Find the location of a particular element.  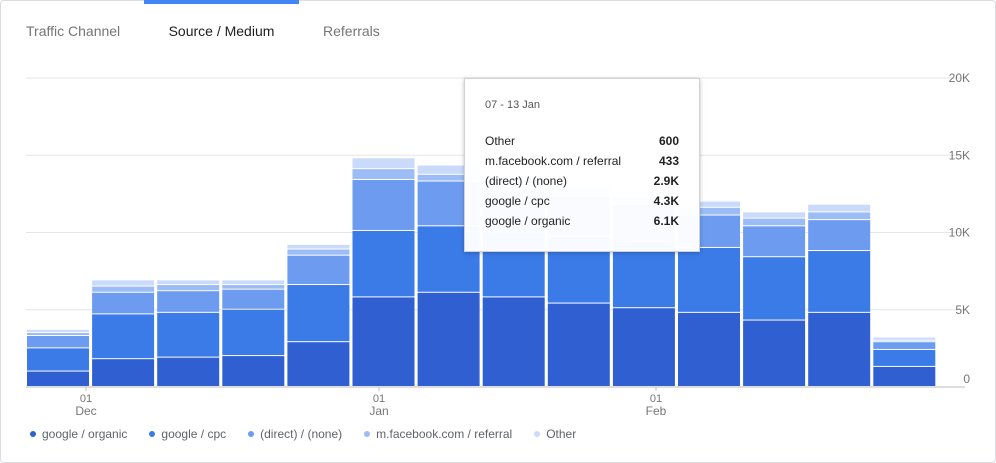

legend-label: google / cpc is located at coordinates (194, 434).